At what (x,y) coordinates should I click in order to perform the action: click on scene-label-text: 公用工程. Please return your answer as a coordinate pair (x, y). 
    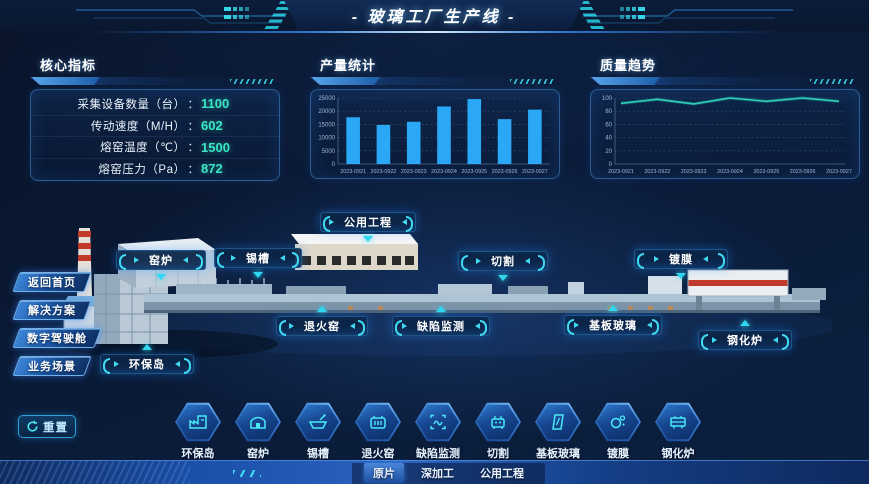
    Looking at the image, I should click on (368, 223).